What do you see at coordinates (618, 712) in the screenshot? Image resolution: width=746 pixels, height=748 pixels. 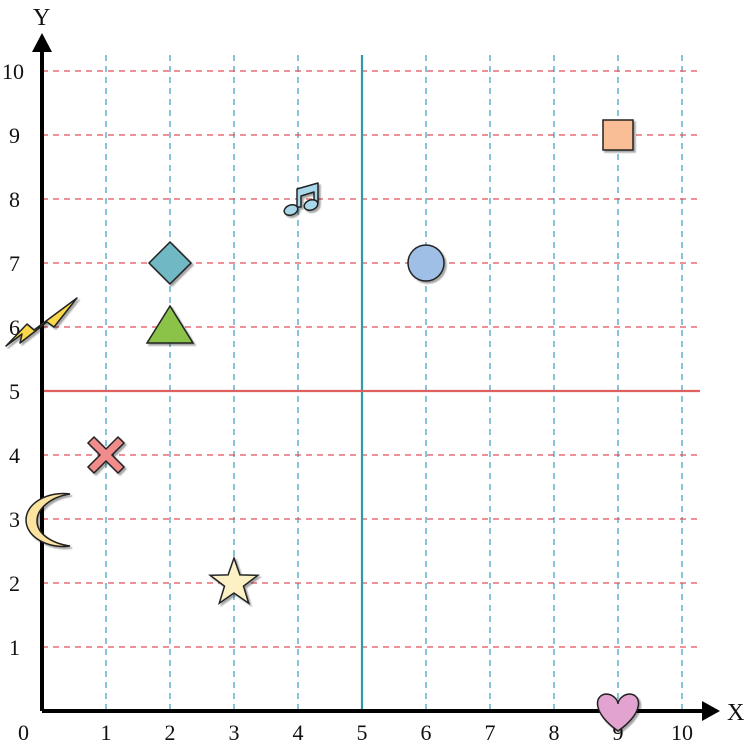 I see `heart-icon` at bounding box center [618, 712].